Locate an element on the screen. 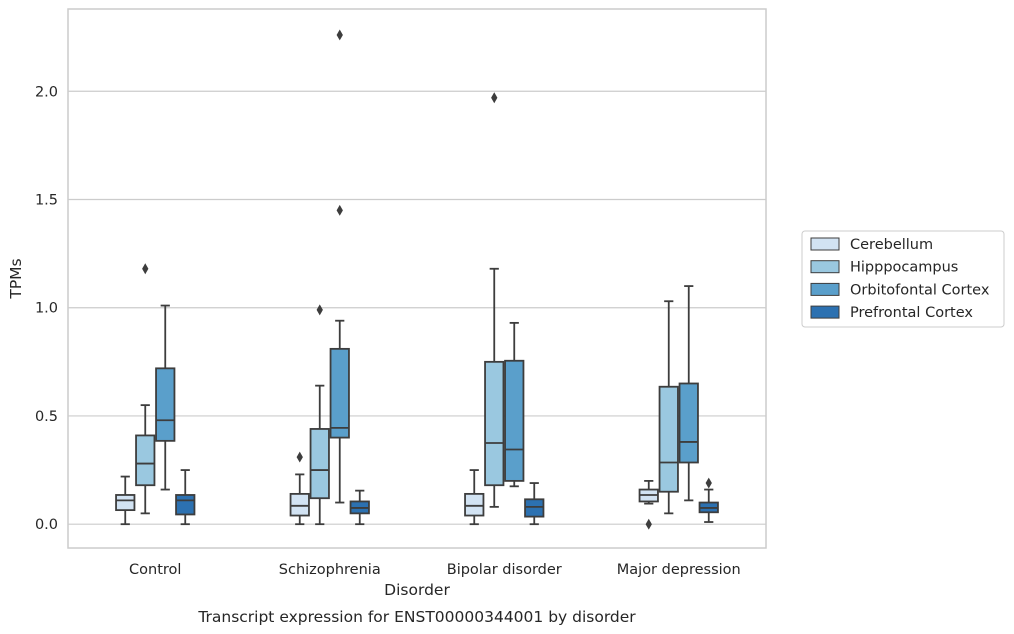 The height and width of the screenshot is (634, 1014). y-tick-label: 0.0 is located at coordinates (46, 525).